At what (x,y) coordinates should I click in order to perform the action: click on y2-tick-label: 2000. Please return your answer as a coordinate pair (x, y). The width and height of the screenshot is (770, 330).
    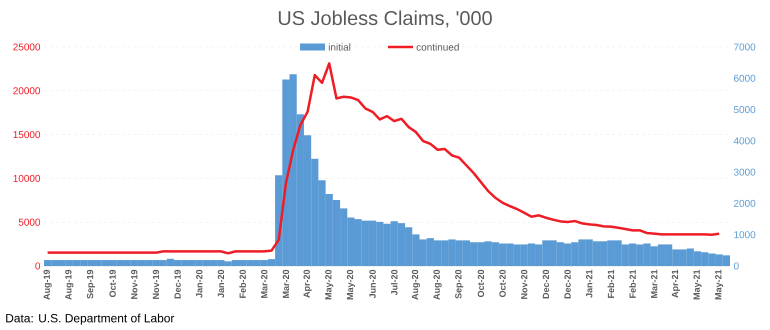
    Looking at the image, I should click on (745, 203).